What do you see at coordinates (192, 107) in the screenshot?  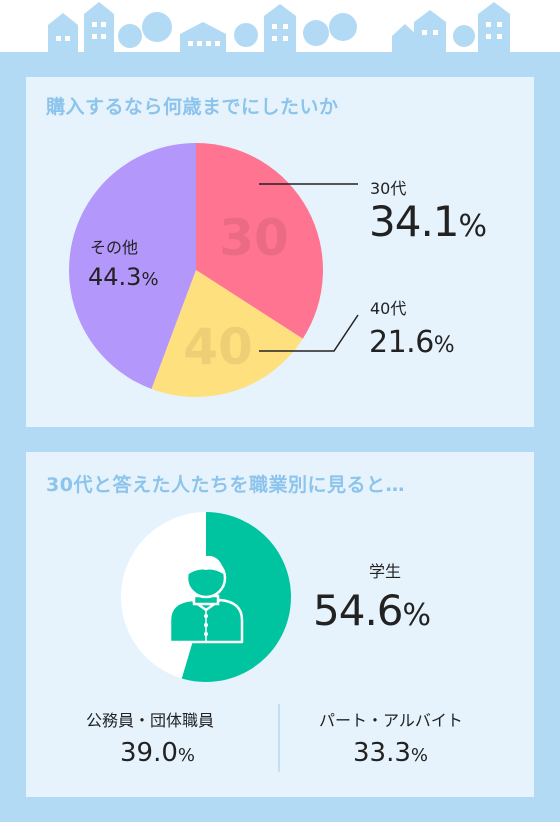 I see `age-panel-title: 購入するなら何歳までにしたいか` at bounding box center [192, 107].